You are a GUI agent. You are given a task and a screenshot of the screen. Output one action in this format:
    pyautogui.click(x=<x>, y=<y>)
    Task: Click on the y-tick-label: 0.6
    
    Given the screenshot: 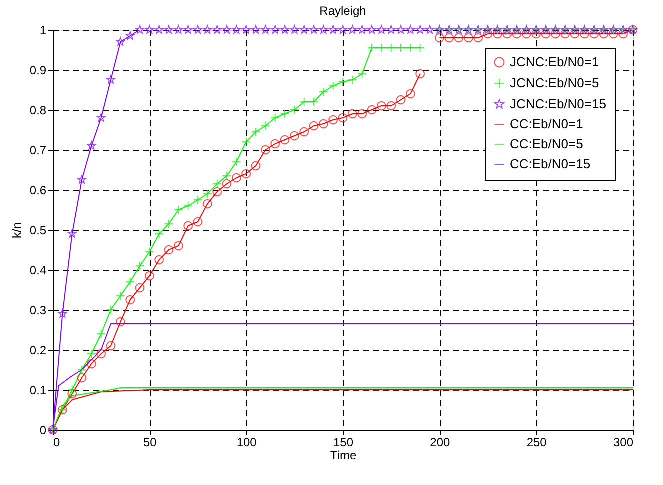 What is the action you would take?
    pyautogui.click(x=38, y=191)
    